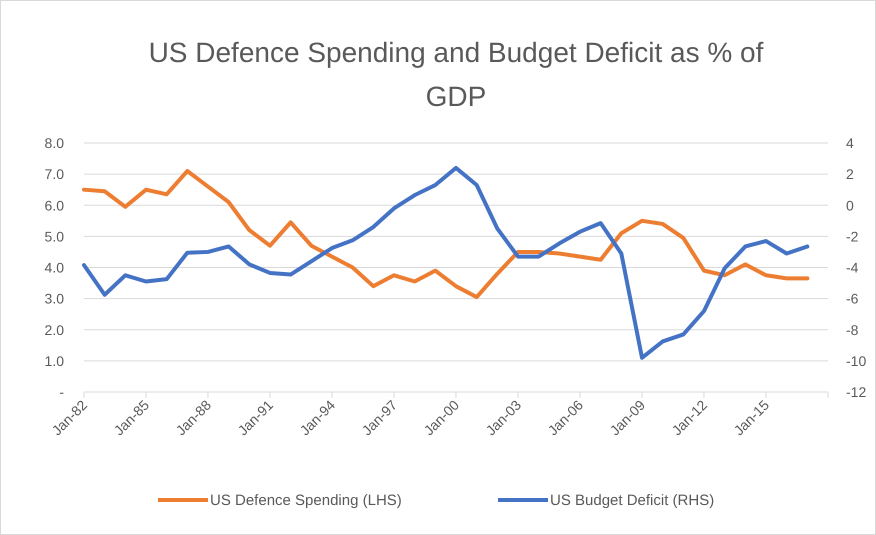 This screenshot has width=876, height=535. I want to click on y-tick-label: 6.0, so click(54, 205).